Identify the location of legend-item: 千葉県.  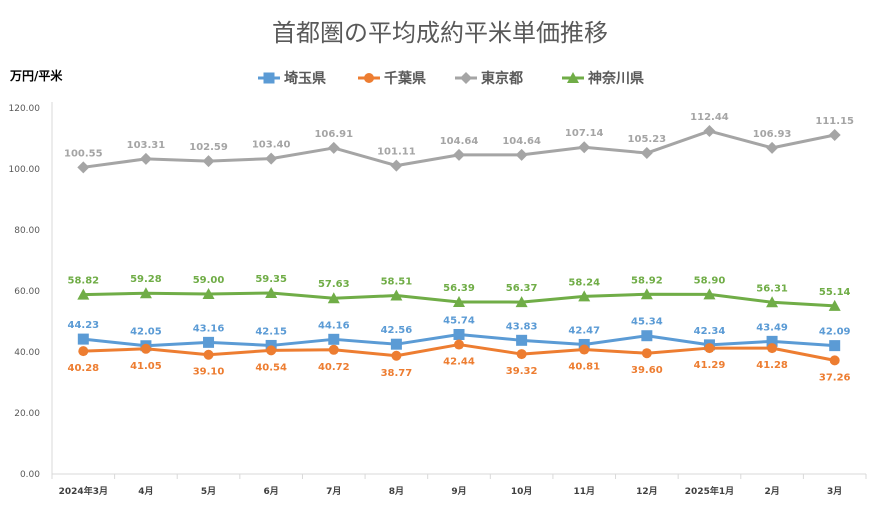
(392, 78).